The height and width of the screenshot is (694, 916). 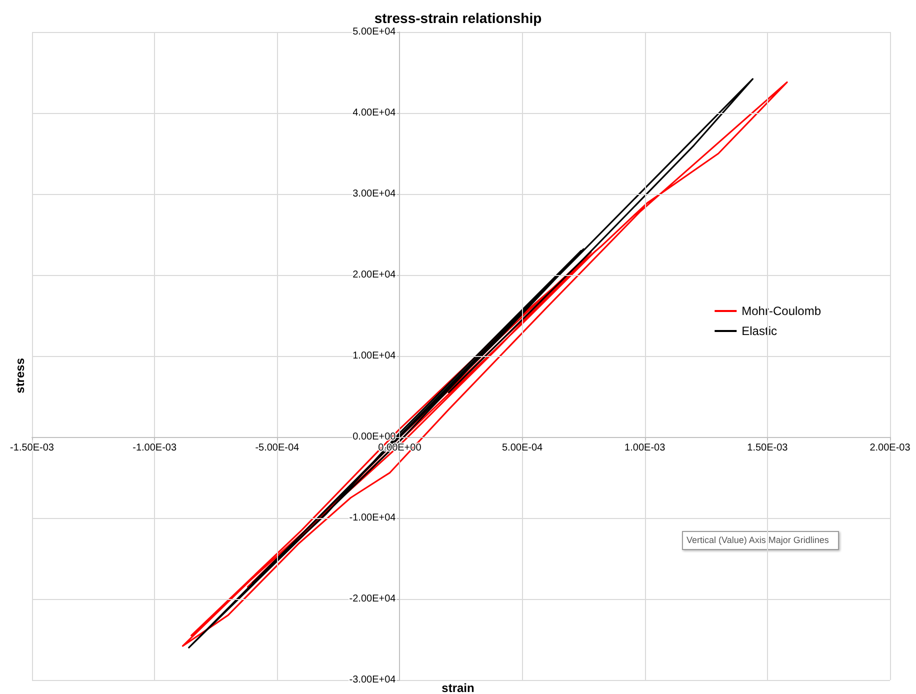 I want to click on y-tick-label: 3.00E+04, so click(x=374, y=194).